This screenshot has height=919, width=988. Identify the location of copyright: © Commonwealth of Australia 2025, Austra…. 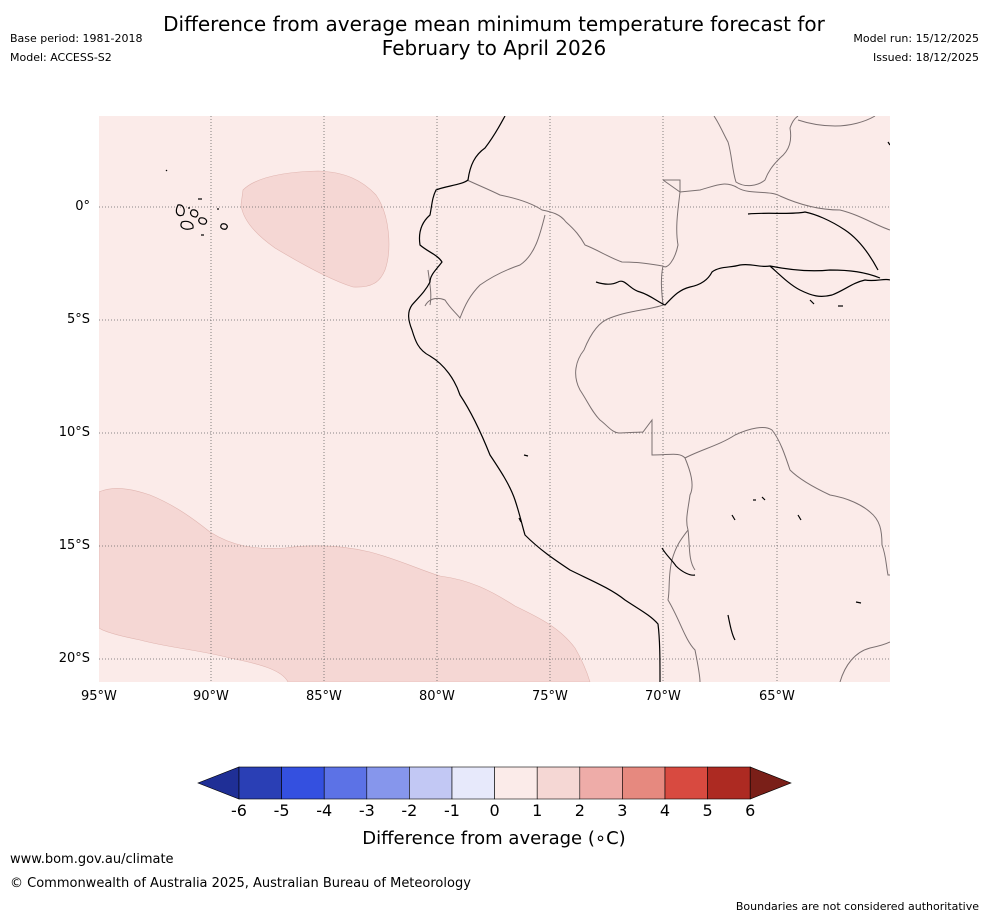
(240, 883).